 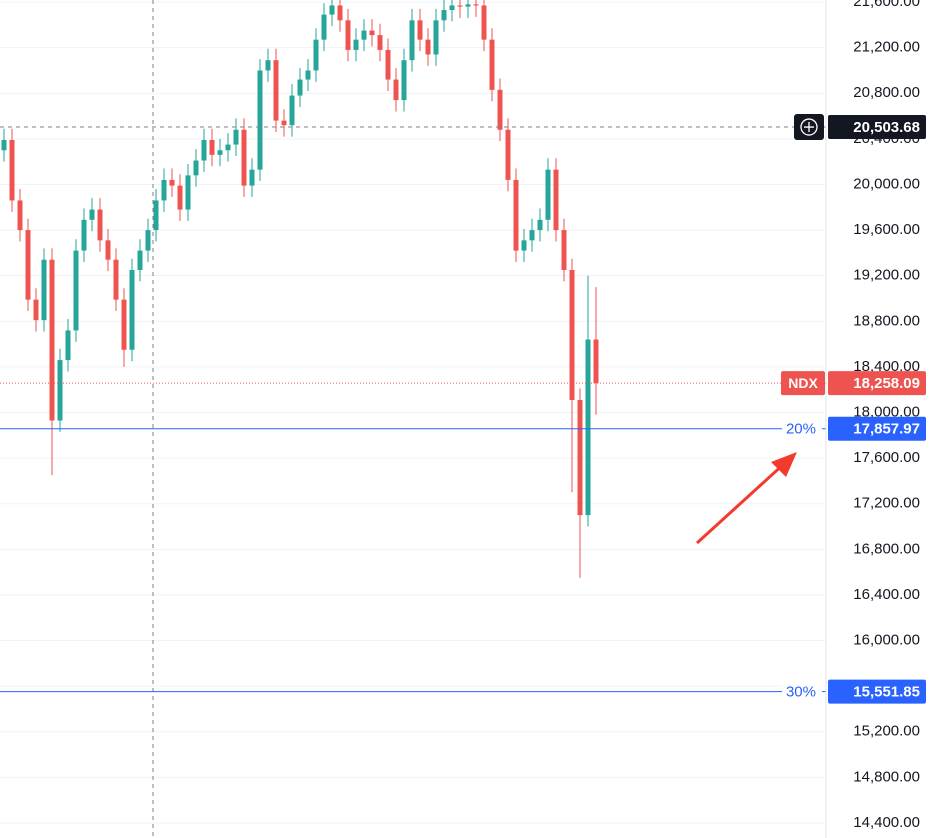 What do you see at coordinates (886, 776) in the screenshot?
I see `y-tick-label: 14,800.00` at bounding box center [886, 776].